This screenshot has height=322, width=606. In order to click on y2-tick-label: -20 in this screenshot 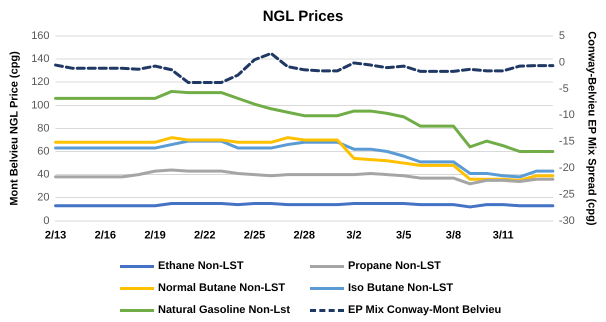, I will do `click(566, 168)`.